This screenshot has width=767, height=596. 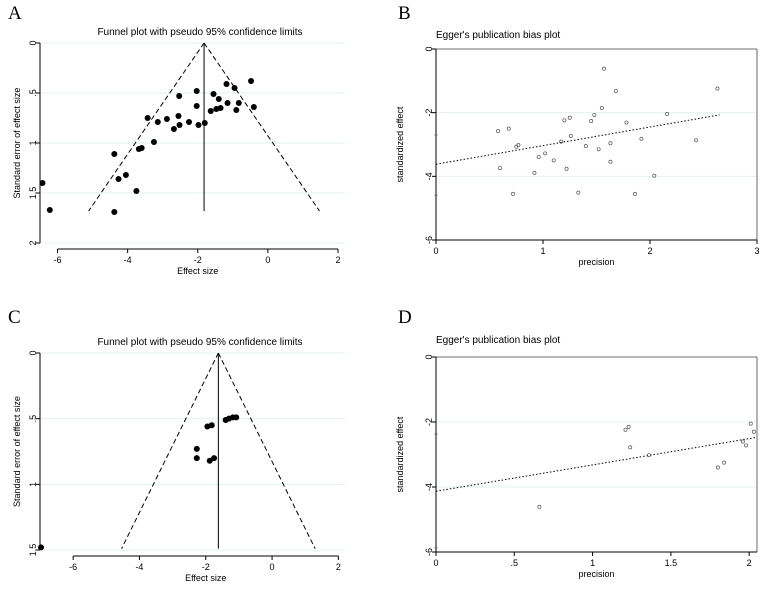 I want to click on x-tick-label: 2, so click(x=337, y=260).